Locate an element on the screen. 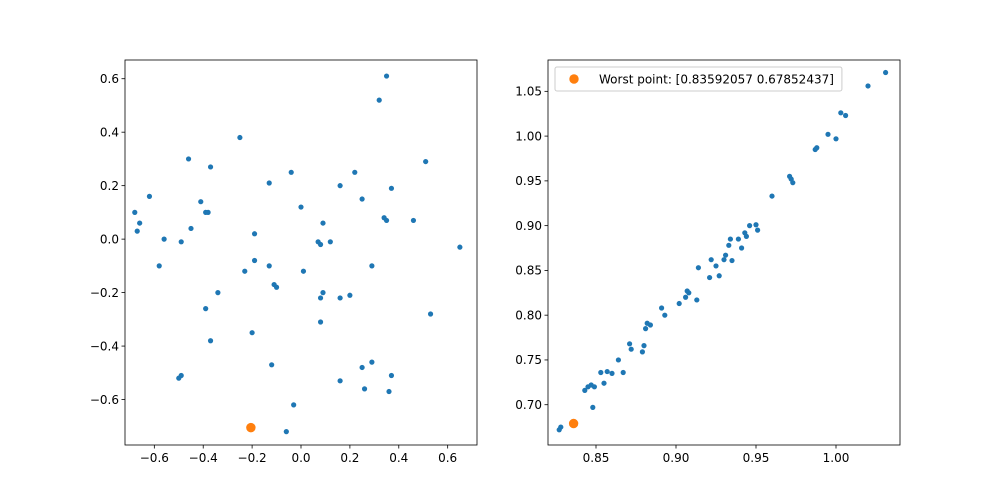 The width and height of the screenshot is (1000, 504). right-y-tick-label: 0.80 is located at coordinates (528, 315).